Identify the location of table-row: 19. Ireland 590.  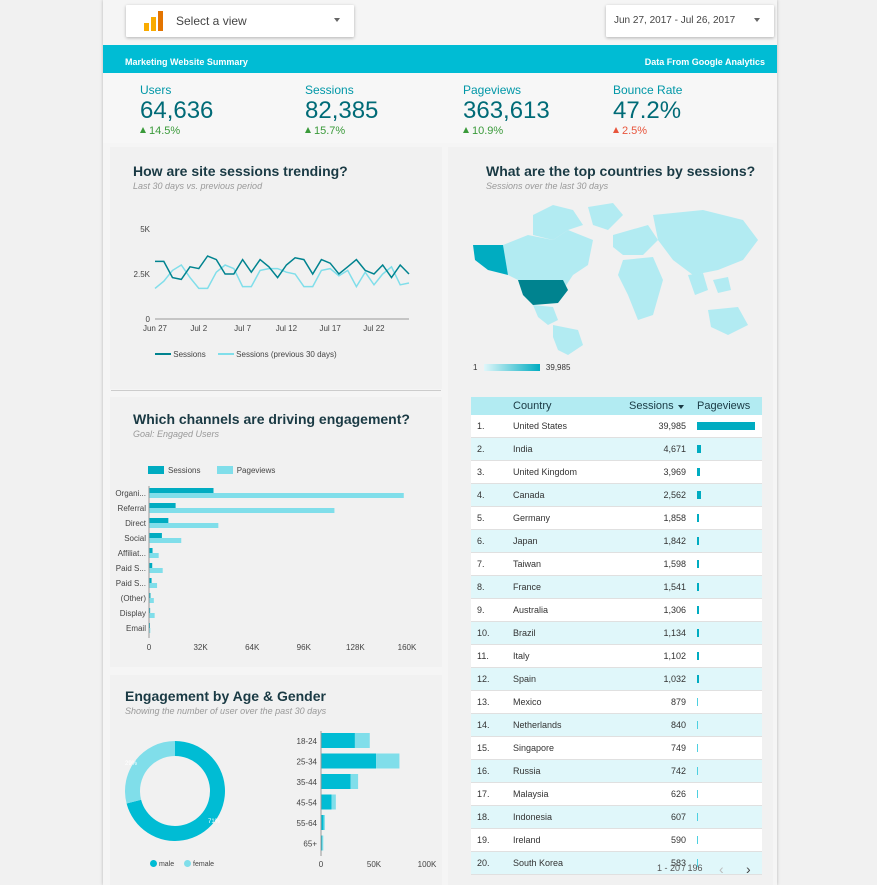
(616, 840).